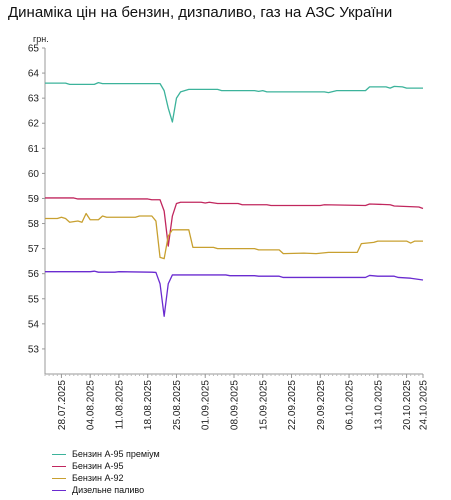  I want to click on y-tick-label: 64, so click(34, 74).